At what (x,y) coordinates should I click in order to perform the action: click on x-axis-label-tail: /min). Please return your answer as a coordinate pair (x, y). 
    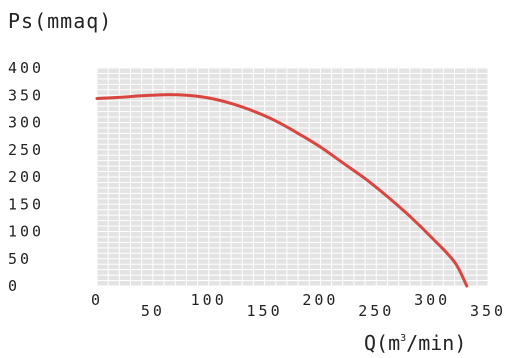
    Looking at the image, I should click on (436, 343).